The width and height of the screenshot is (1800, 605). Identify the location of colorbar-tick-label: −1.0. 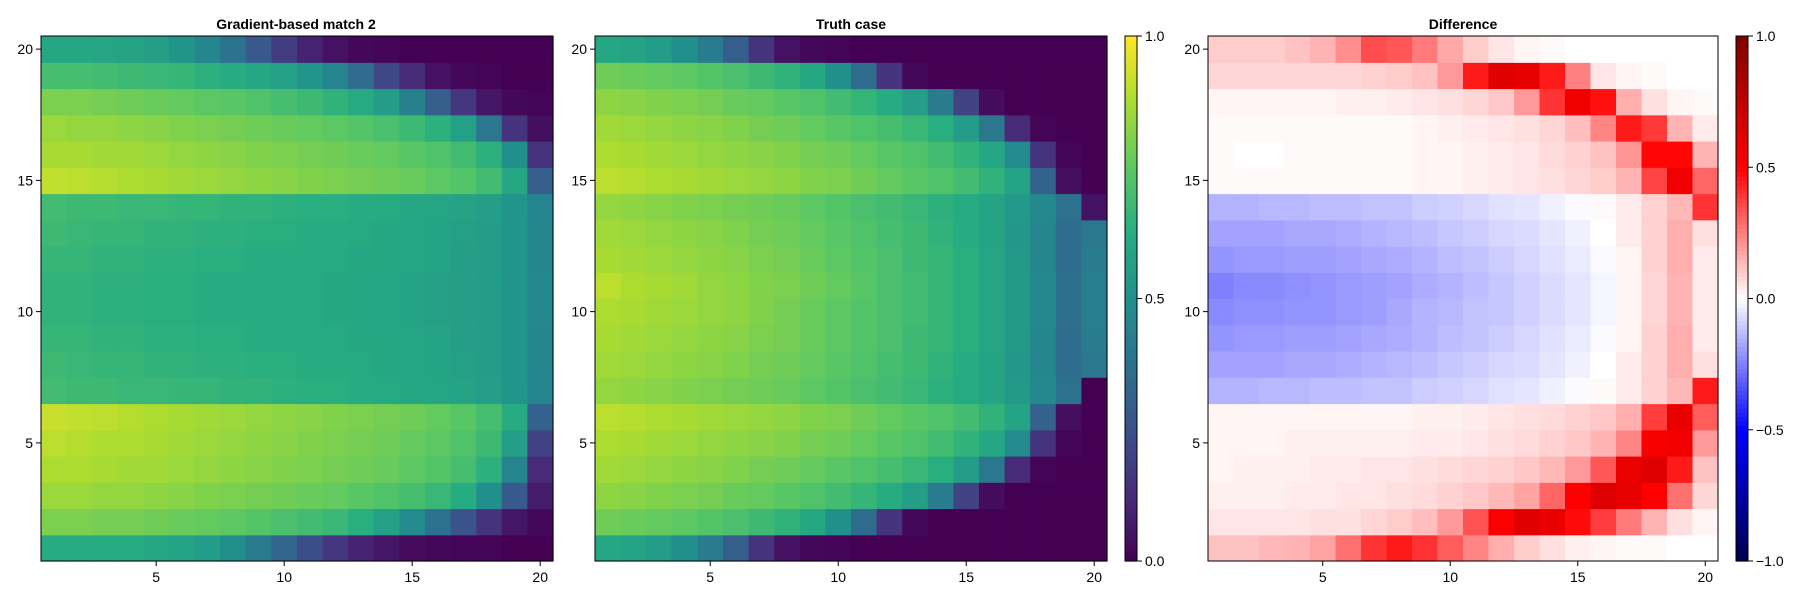
(1770, 561).